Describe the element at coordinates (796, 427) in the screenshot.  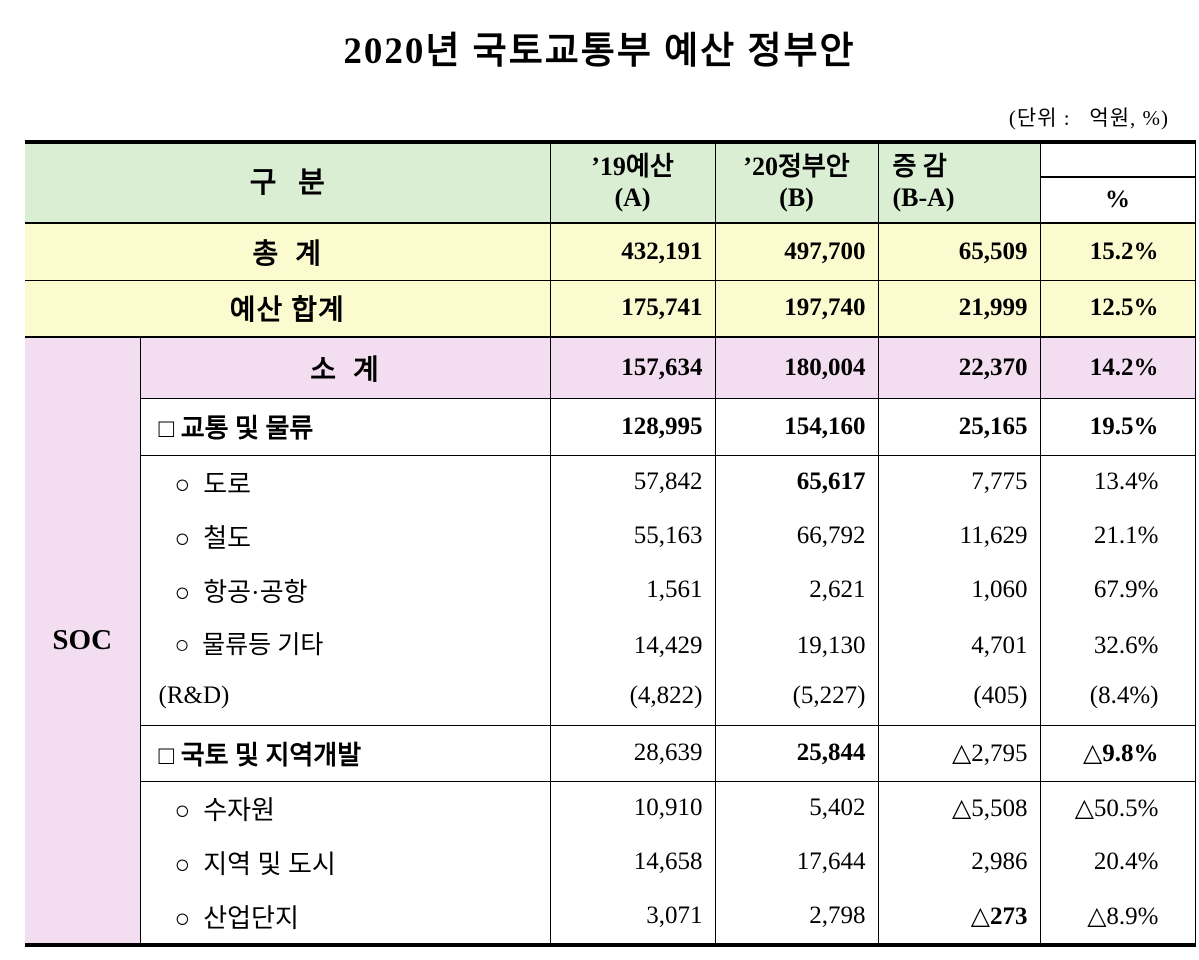
I see `transport-b: 154,160` at that location.